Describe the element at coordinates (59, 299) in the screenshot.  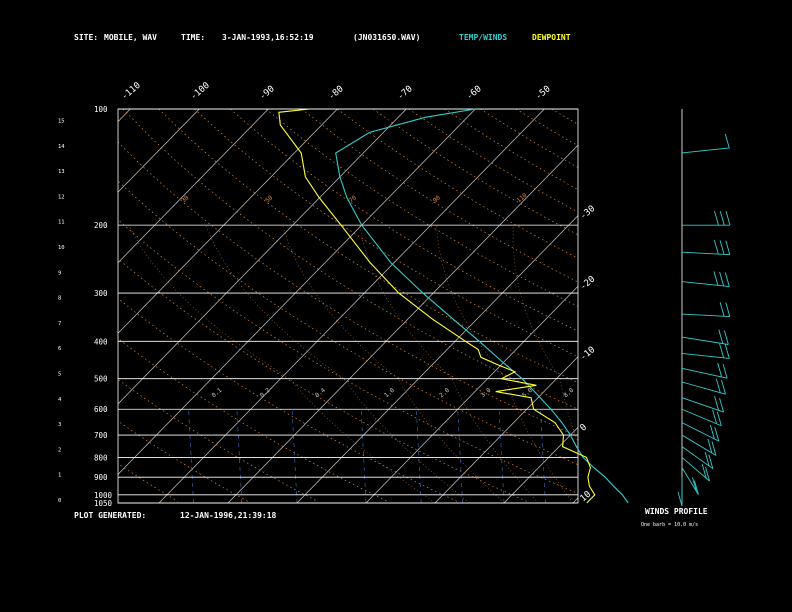
I see `height-label: 8` at that location.